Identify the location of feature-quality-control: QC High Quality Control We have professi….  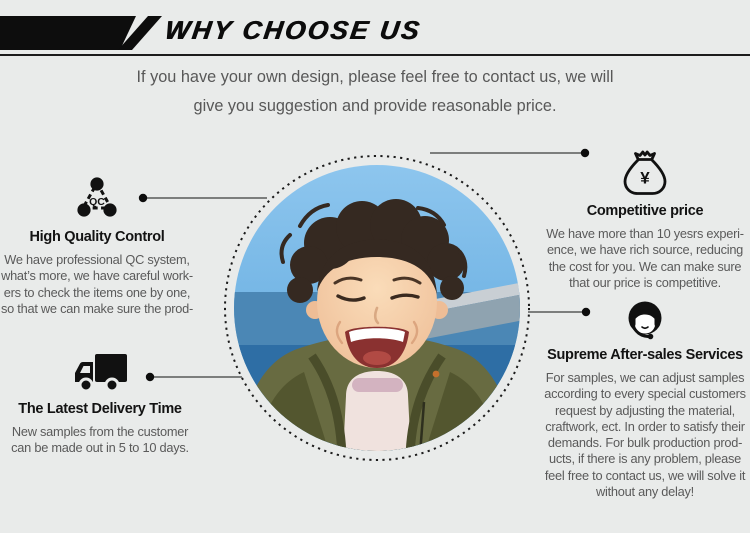
(97, 246).